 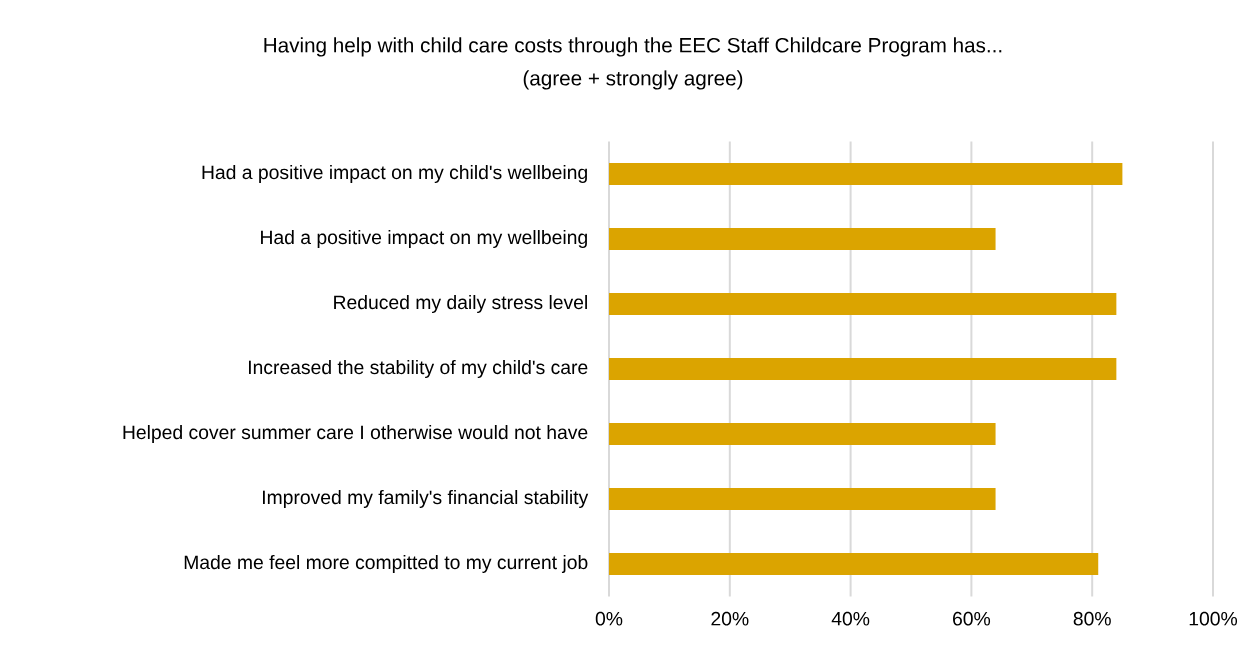 What do you see at coordinates (394, 174) in the screenshot?
I see `y-tick-label: Had a positive impact on my child's wellbeing` at bounding box center [394, 174].